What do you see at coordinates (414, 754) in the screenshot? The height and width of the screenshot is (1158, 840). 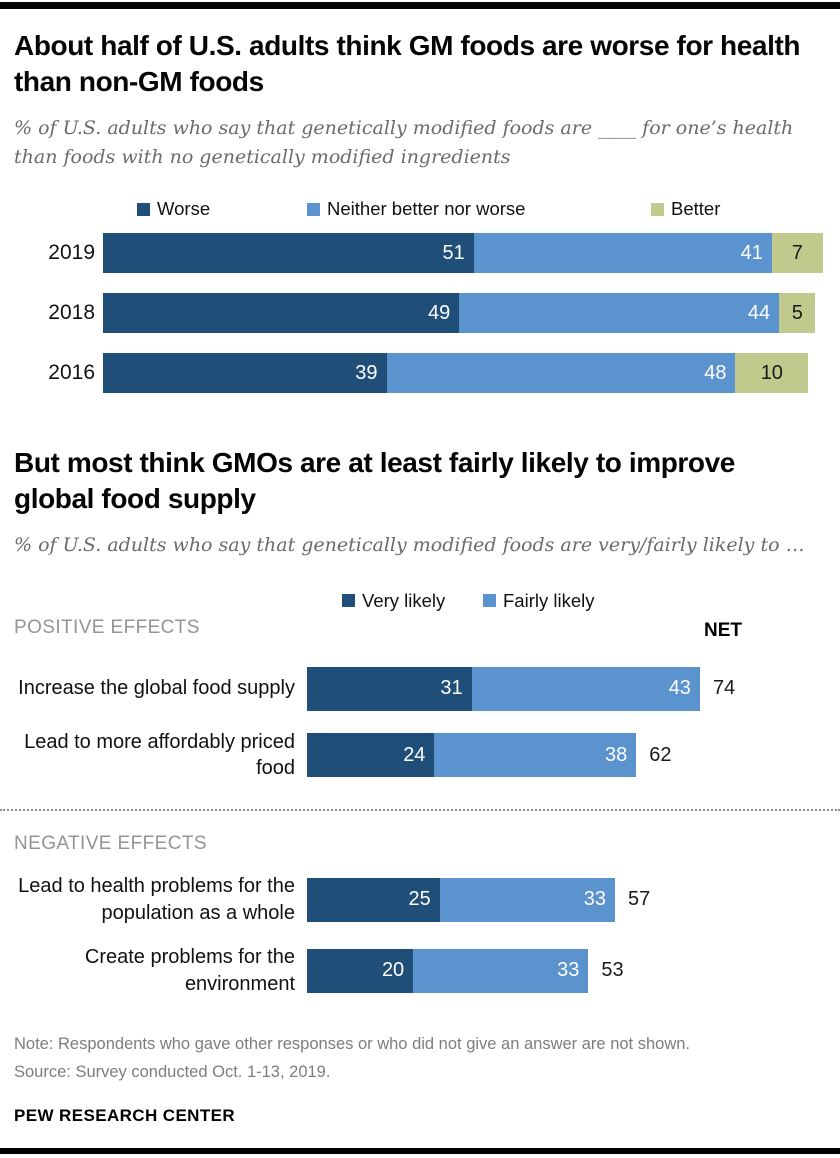 I see `value-label: 24` at bounding box center [414, 754].